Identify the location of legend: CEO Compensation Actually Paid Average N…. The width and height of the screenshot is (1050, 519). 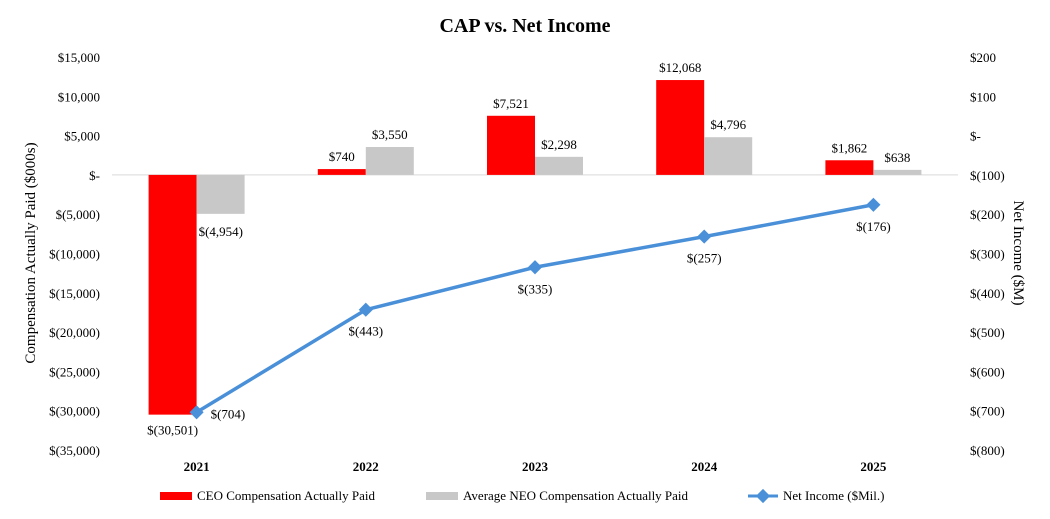
(522, 496).